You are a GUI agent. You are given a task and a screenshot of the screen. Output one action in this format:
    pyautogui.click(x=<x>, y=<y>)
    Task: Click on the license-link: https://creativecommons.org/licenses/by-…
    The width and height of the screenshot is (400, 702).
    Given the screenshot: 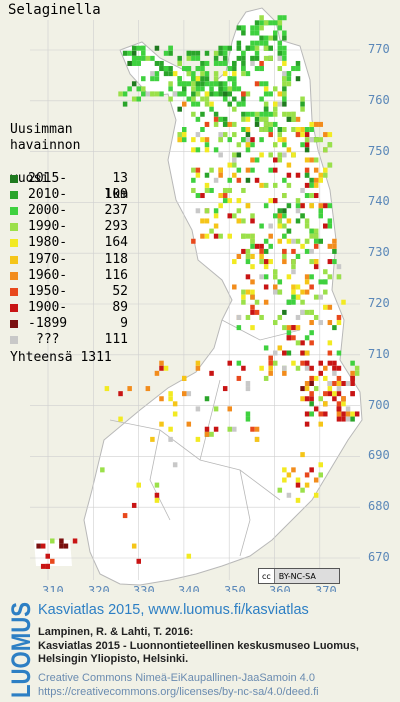 What is the action you would take?
    pyautogui.click(x=178, y=691)
    